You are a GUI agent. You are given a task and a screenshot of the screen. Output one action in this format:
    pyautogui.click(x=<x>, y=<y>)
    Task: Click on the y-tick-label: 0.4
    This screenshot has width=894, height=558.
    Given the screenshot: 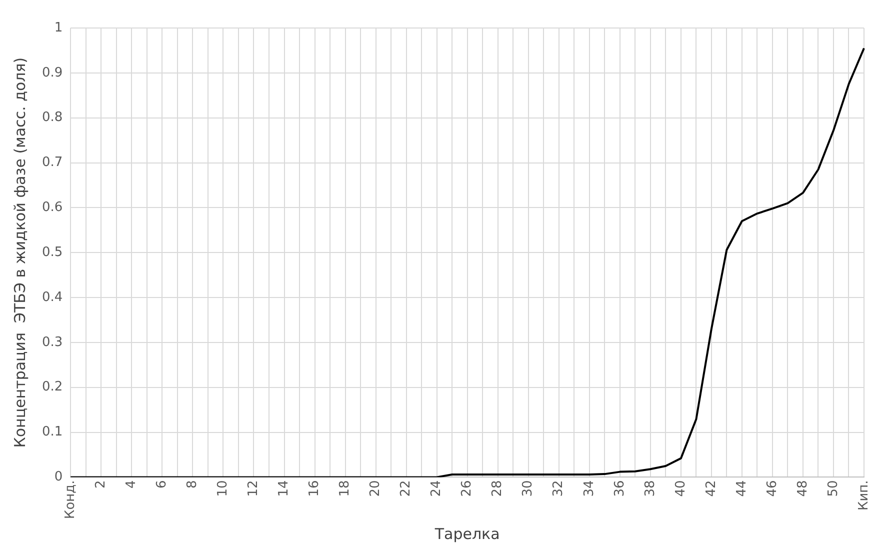 What is the action you would take?
    pyautogui.click(x=52, y=297)
    